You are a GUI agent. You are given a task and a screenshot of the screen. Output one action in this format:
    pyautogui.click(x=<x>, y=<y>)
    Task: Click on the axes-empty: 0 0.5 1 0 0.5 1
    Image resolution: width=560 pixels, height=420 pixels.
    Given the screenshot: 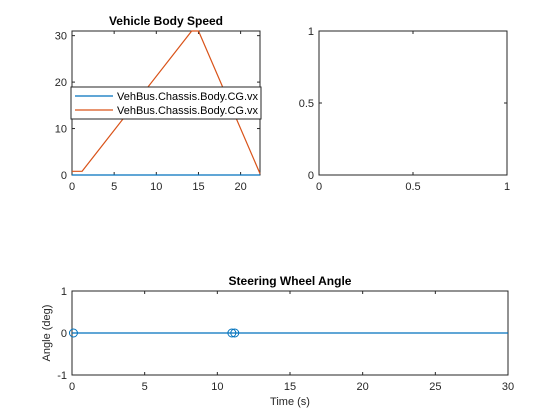 What is the action you would take?
    pyautogui.click(x=404, y=109)
    